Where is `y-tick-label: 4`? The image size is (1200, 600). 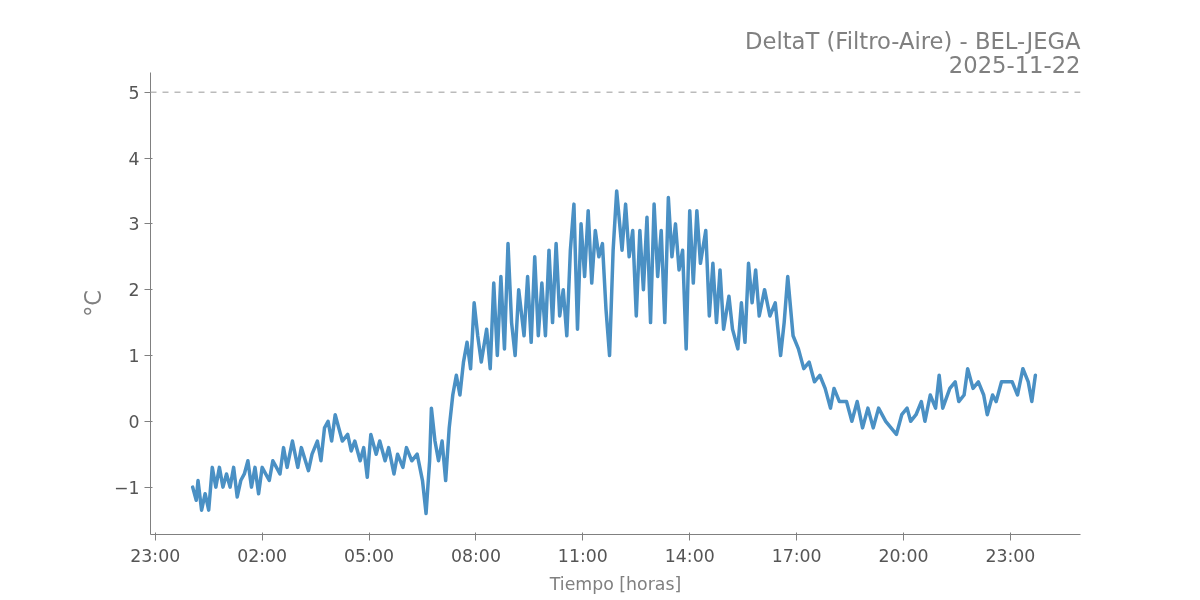 y-tick-label: 4 is located at coordinates (134, 158).